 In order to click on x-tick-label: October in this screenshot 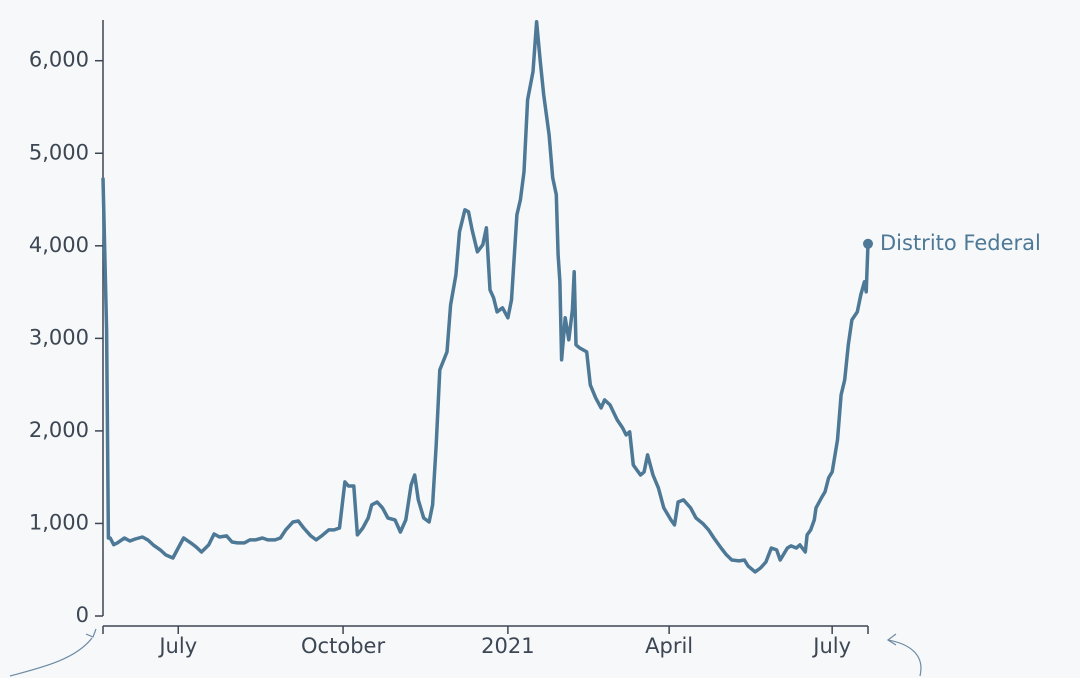, I will do `click(343, 646)`.